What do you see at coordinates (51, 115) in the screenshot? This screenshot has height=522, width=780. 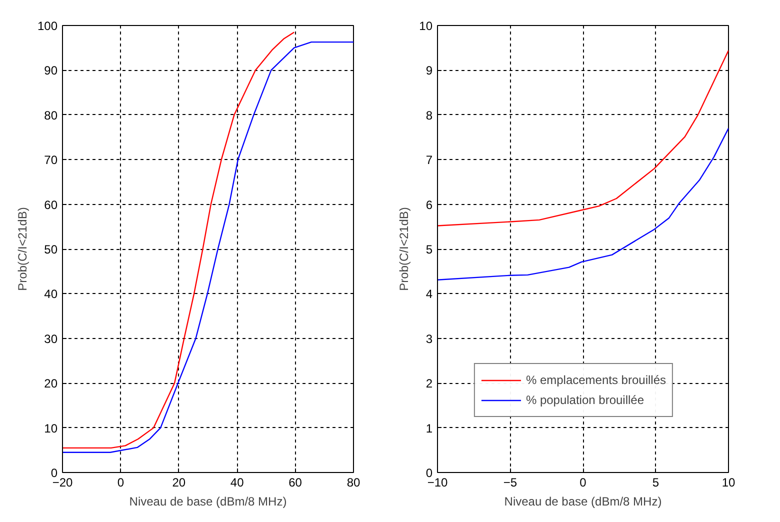 I see `y-tick-label: 80` at bounding box center [51, 115].